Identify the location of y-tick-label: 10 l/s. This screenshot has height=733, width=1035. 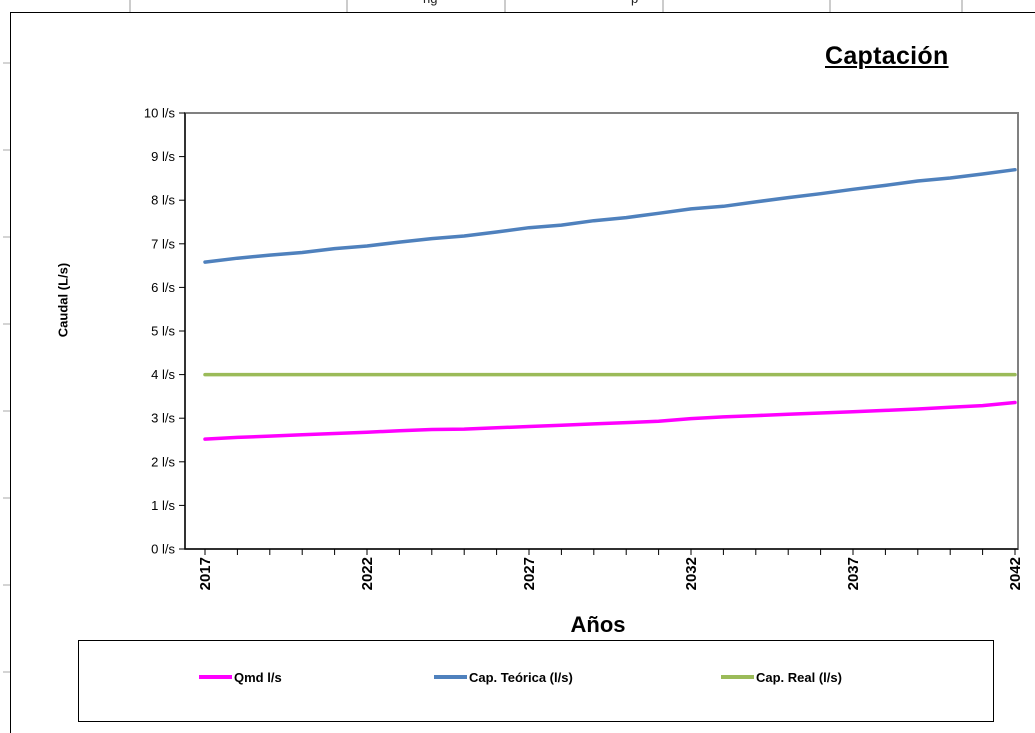
(160, 113).